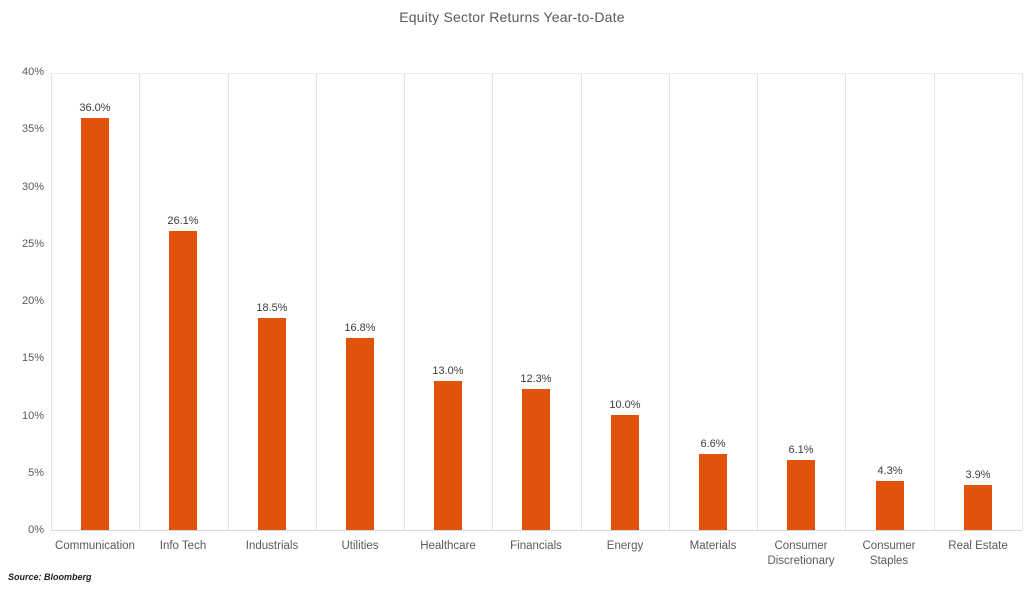 This screenshot has width=1024, height=597. Describe the element at coordinates (95, 546) in the screenshot. I see `x-axis-category-label: Communication` at that location.